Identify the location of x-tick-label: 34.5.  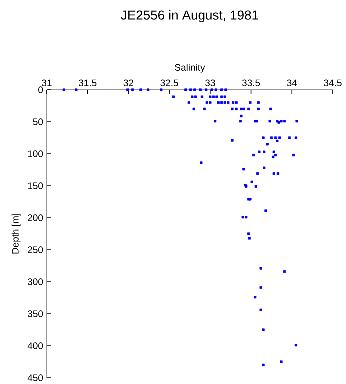
(333, 83).